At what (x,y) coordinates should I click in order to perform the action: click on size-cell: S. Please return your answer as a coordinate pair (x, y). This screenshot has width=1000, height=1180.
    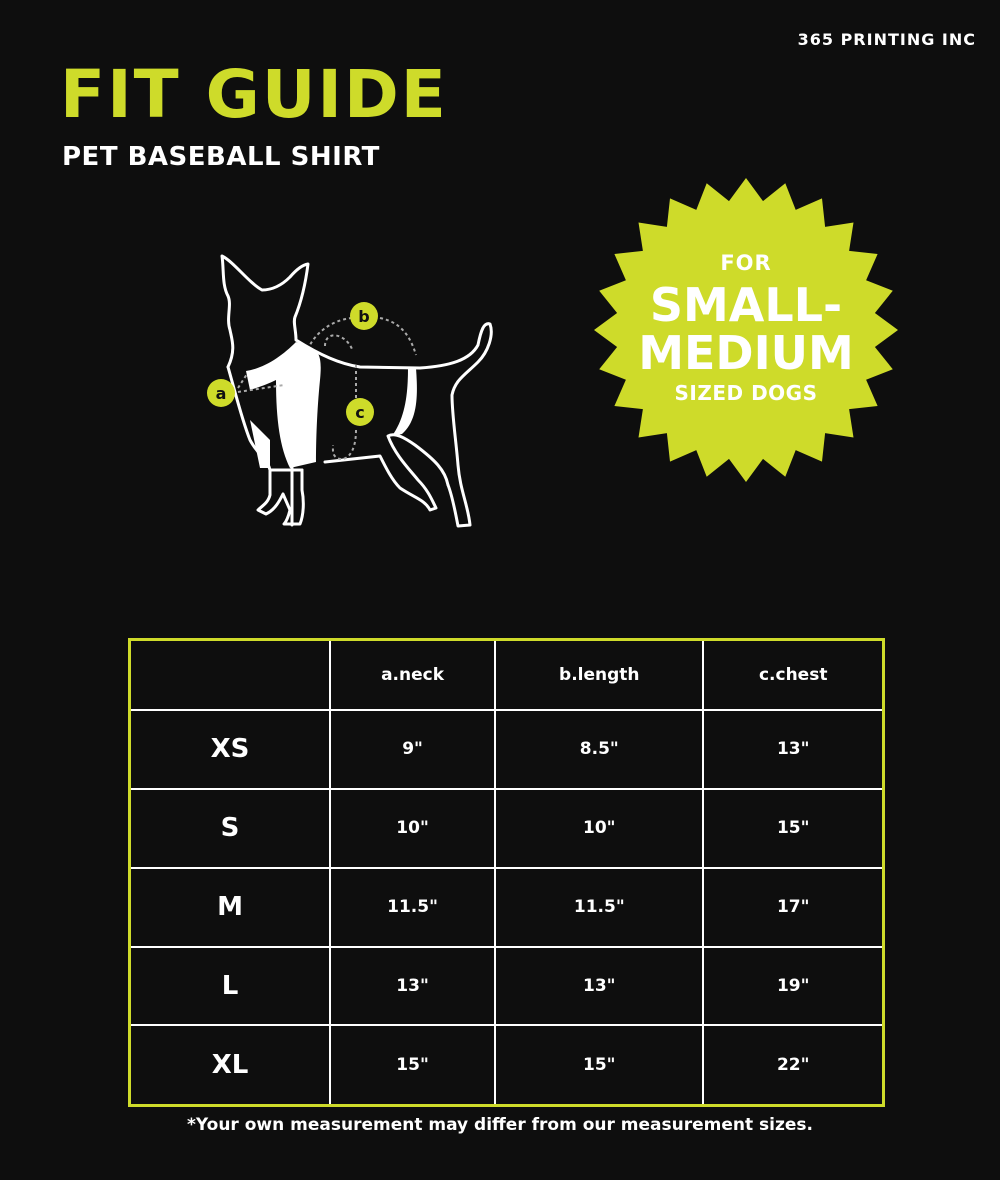
    Looking at the image, I should click on (230, 828).